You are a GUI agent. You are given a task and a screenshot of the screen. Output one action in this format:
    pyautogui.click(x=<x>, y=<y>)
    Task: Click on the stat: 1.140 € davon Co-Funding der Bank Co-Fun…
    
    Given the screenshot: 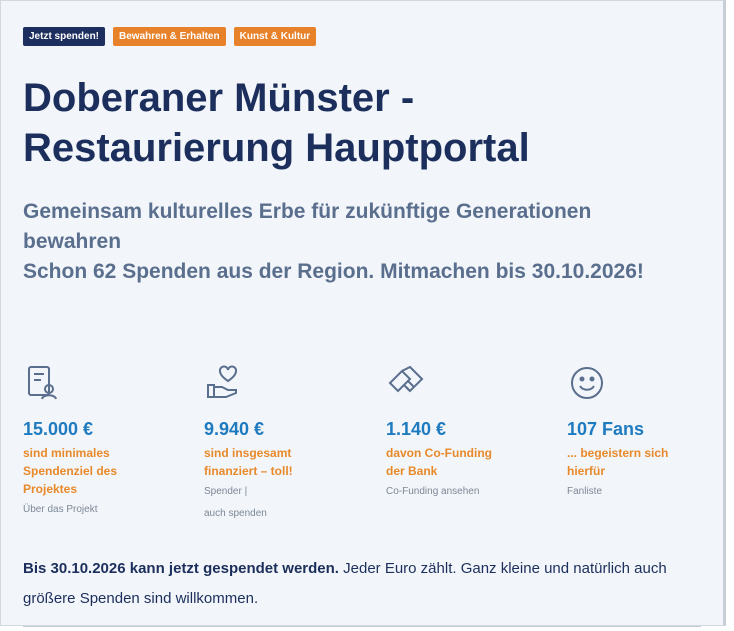 What is the action you would take?
    pyautogui.click(x=466, y=432)
    